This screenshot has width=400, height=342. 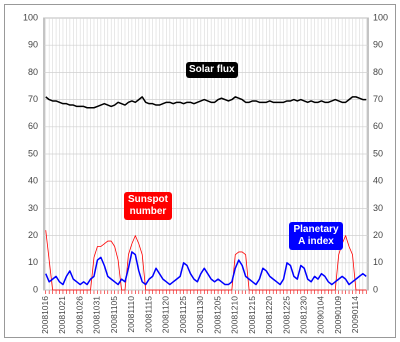 I want to click on y2-tick-label: 60, so click(x=378, y=126).